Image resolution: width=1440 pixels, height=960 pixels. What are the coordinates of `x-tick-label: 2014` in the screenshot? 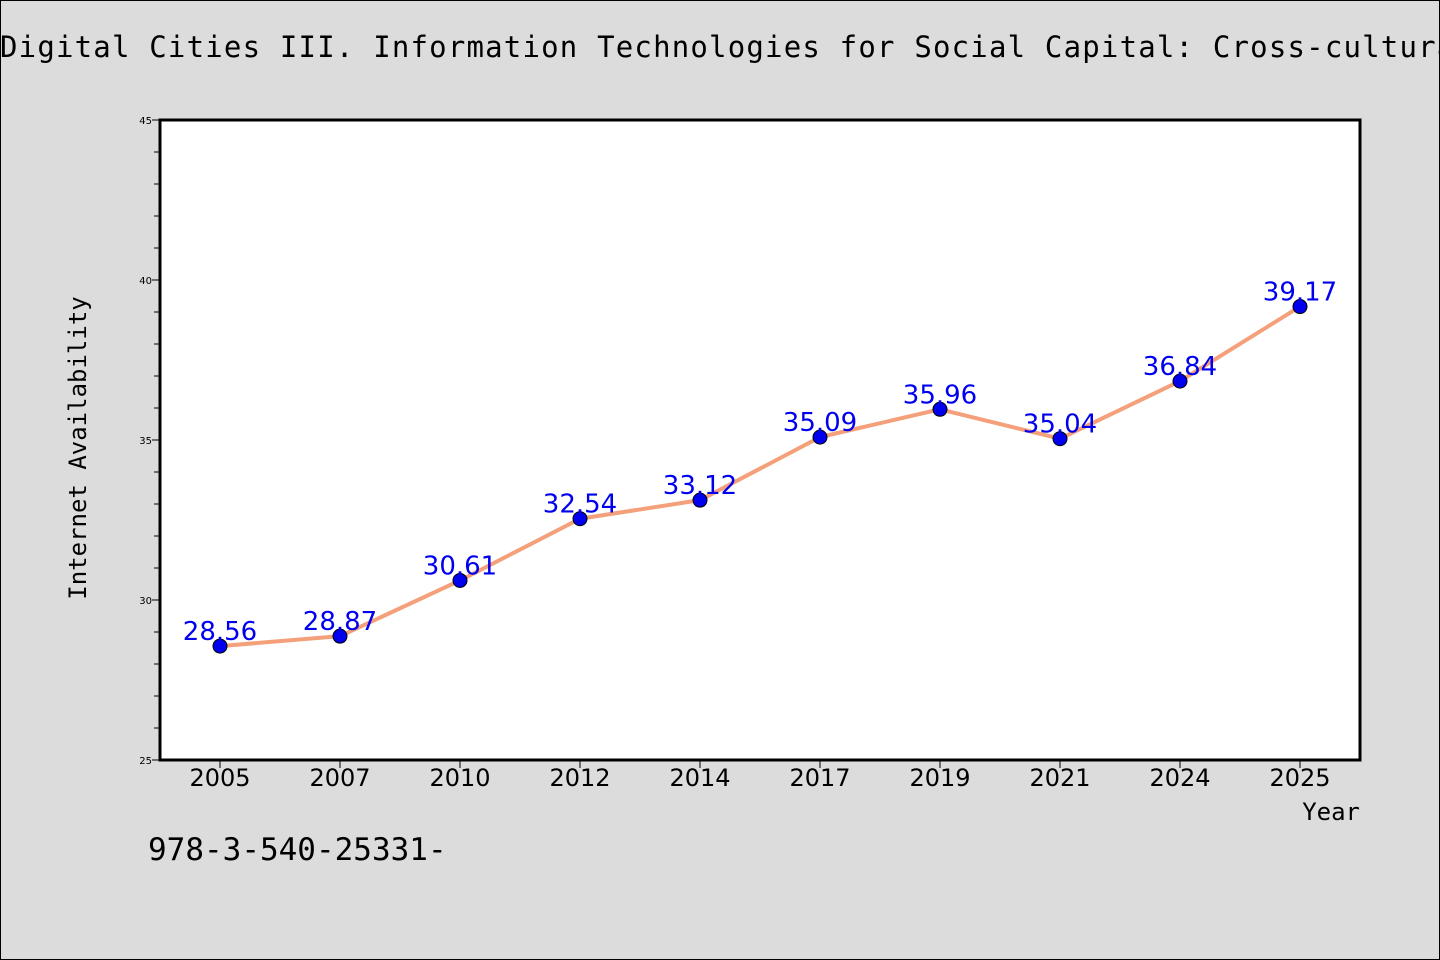 It's located at (699, 778).